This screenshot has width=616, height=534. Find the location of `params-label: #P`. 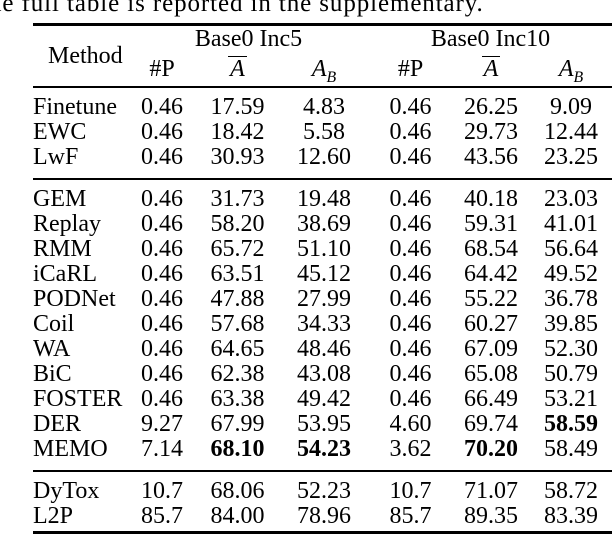

params-label: #P is located at coordinates (410, 69).